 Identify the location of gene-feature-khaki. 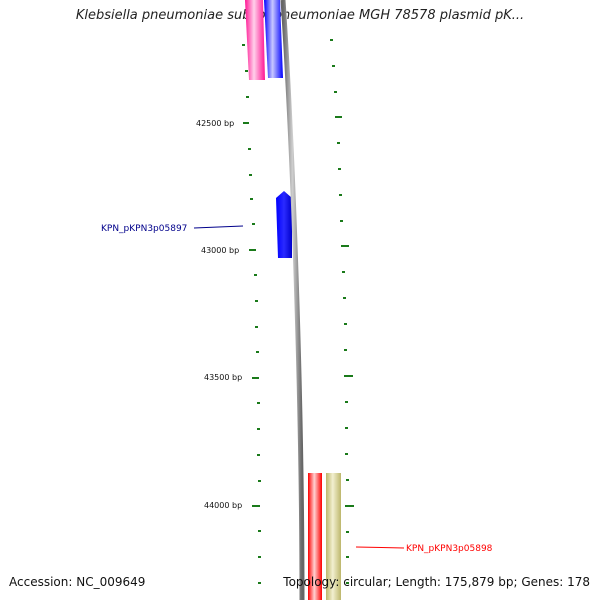
(333, 536).